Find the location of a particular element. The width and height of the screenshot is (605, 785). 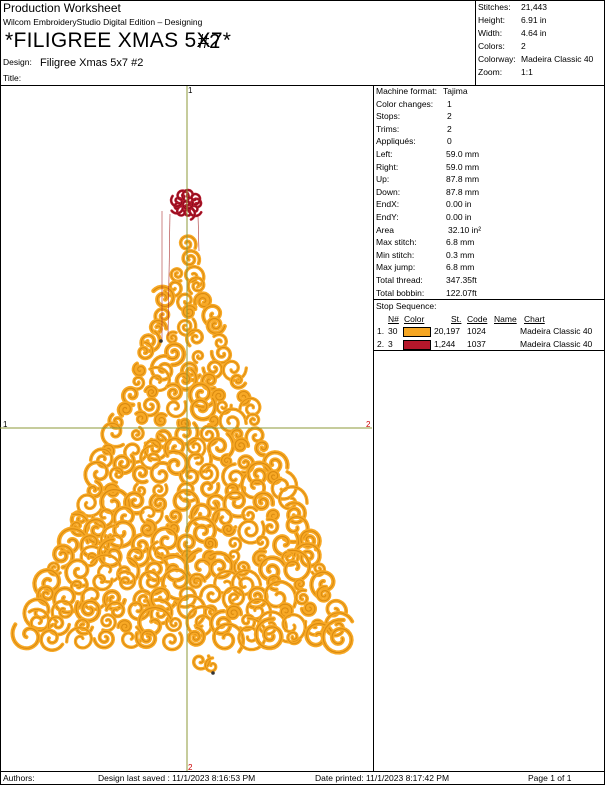

stop-seq-title: Stop Sequence: is located at coordinates (406, 306).